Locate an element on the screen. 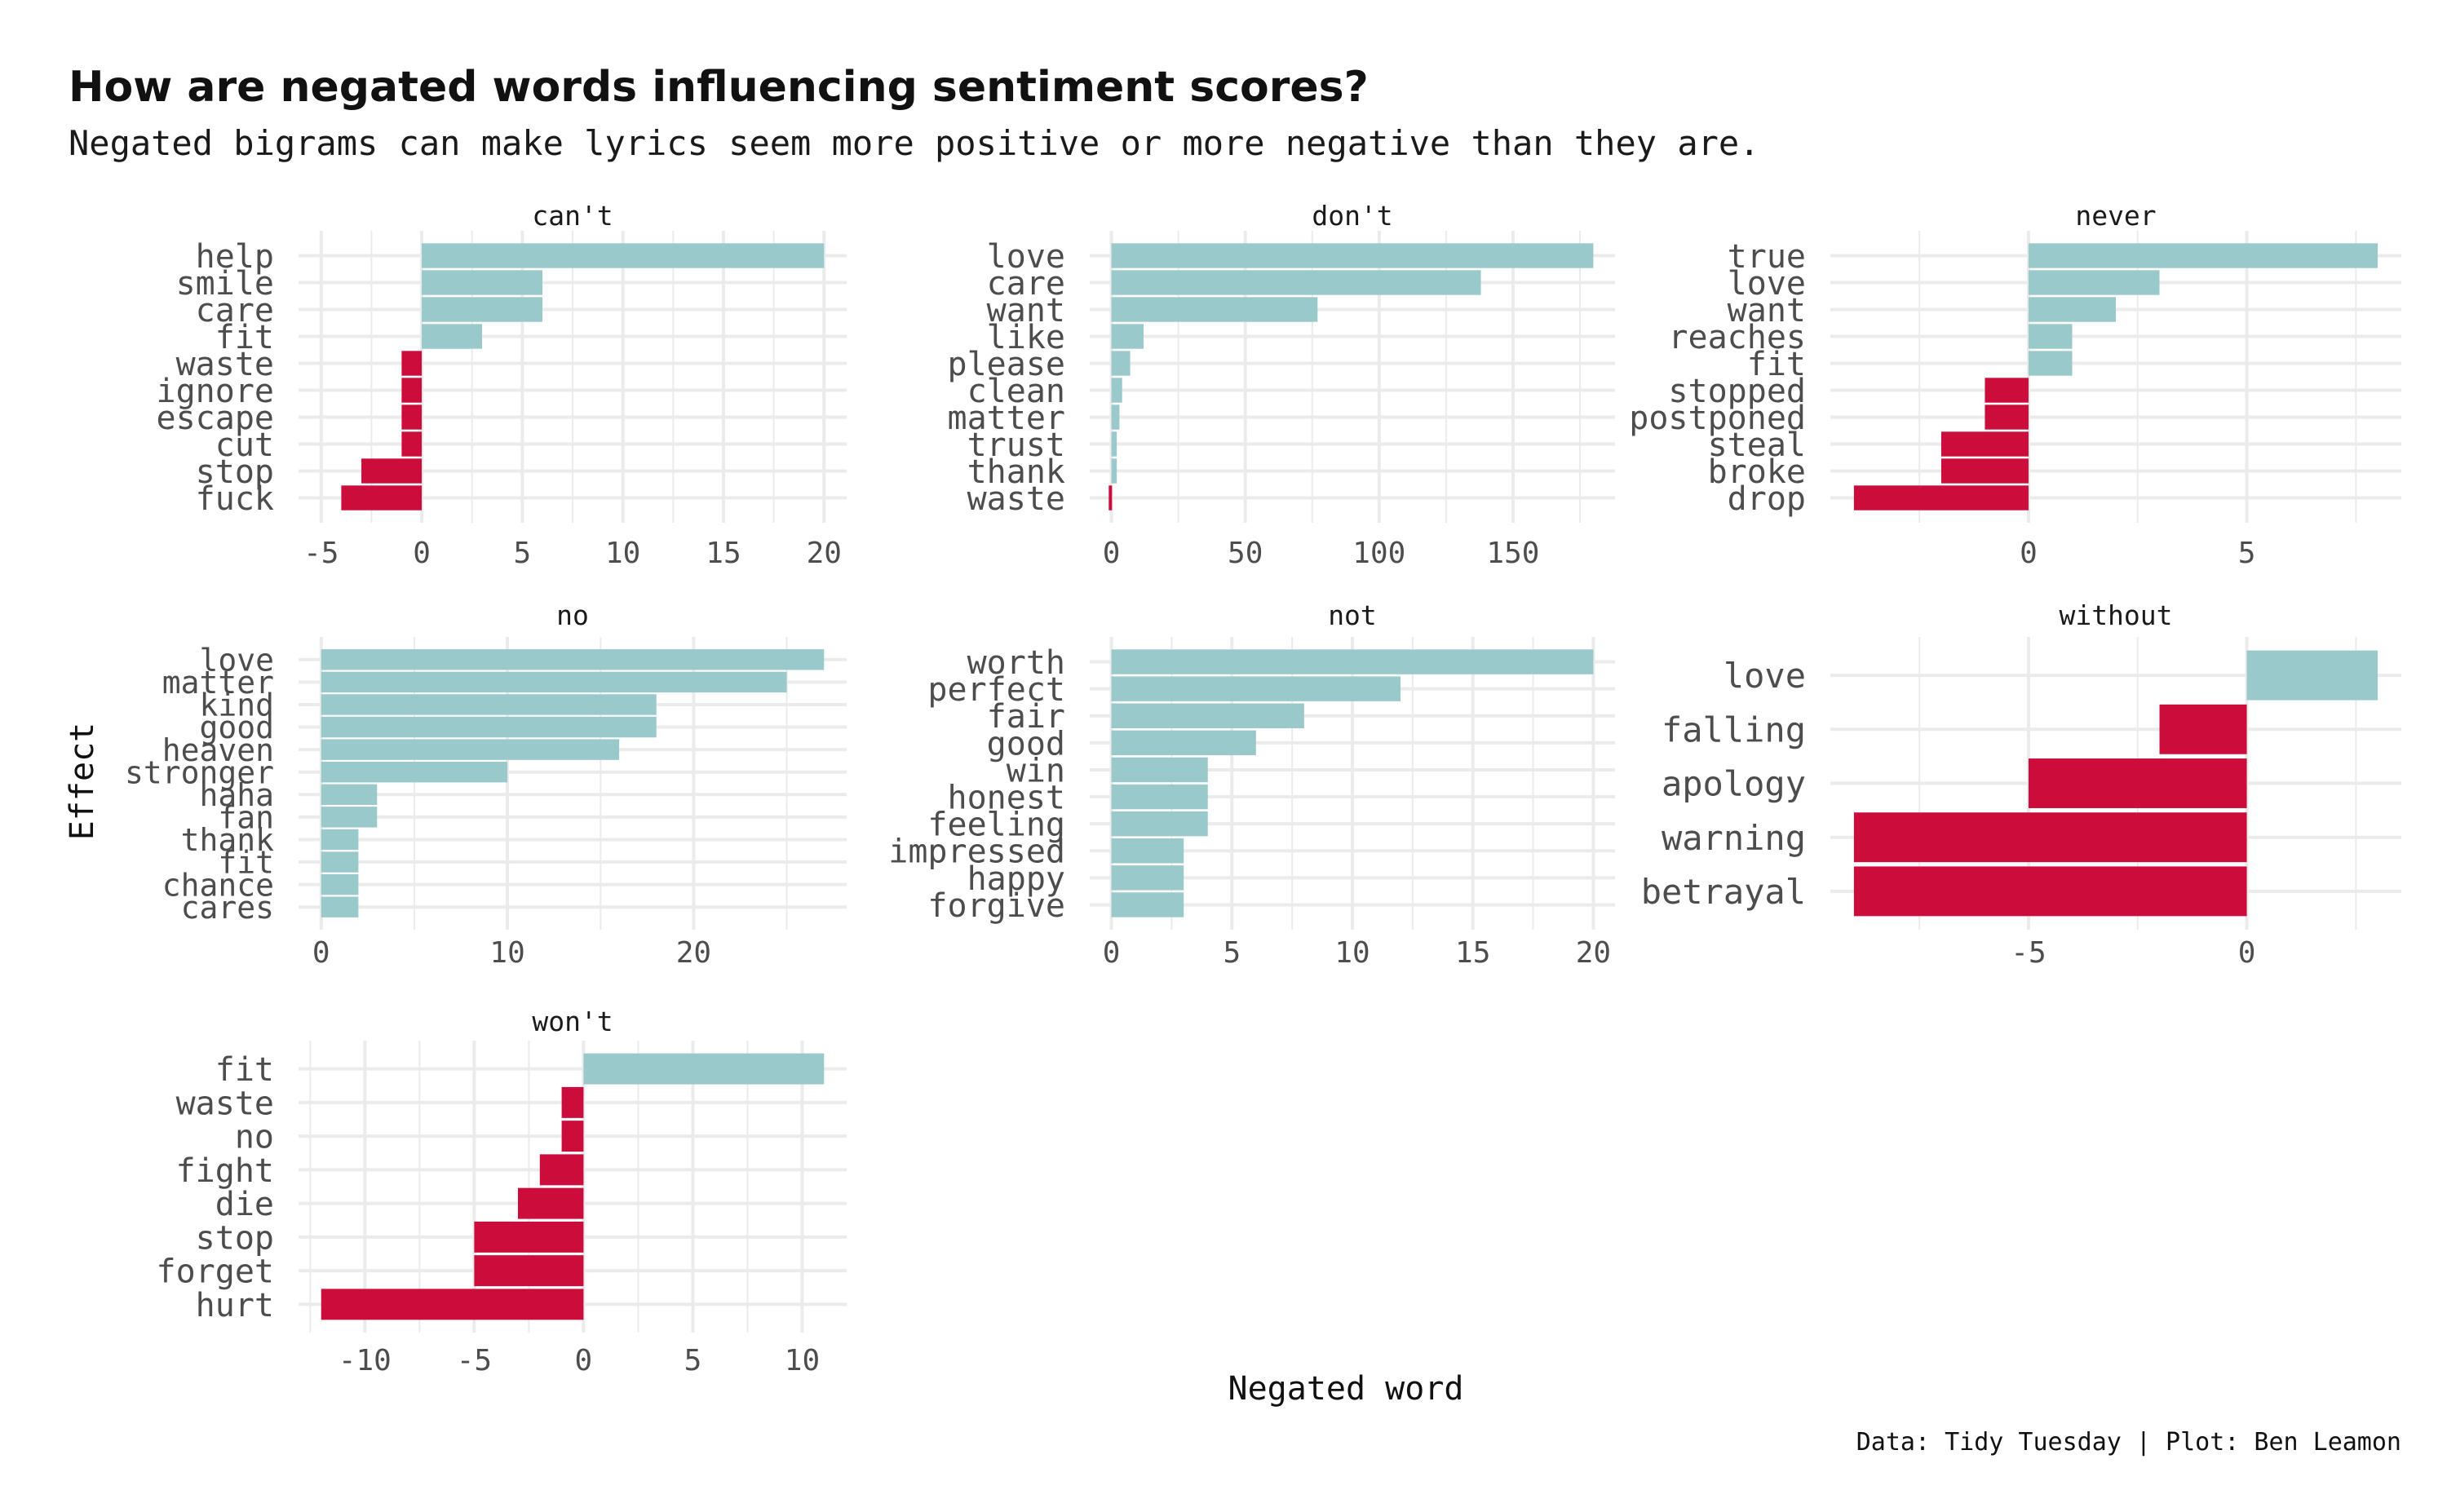 This screenshot has height=1512, width=2447. category-label: ignore is located at coordinates (216, 391).